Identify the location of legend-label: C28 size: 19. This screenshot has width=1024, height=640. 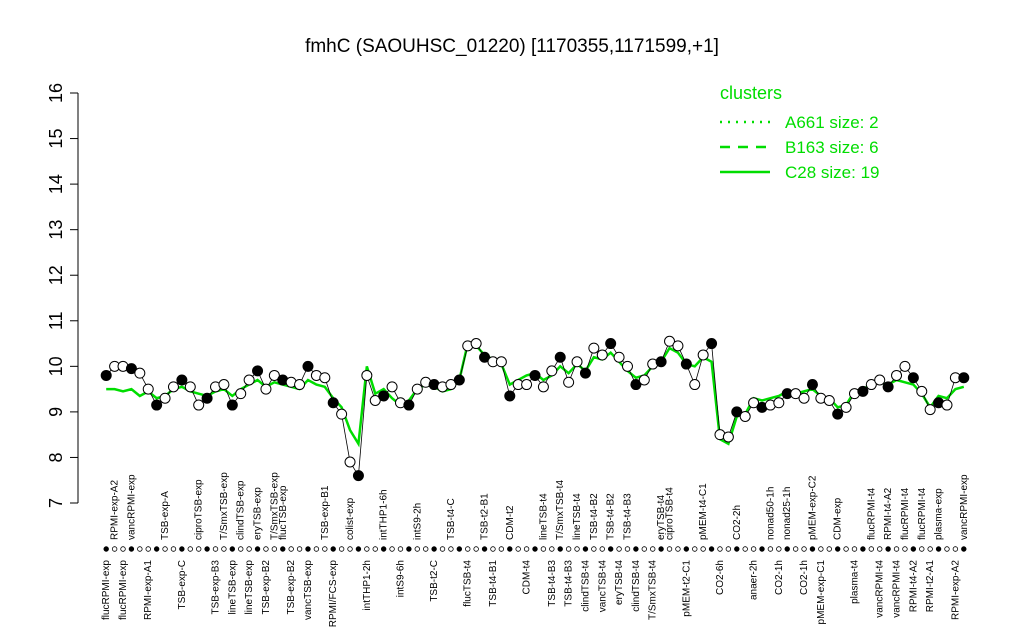
(832, 172).